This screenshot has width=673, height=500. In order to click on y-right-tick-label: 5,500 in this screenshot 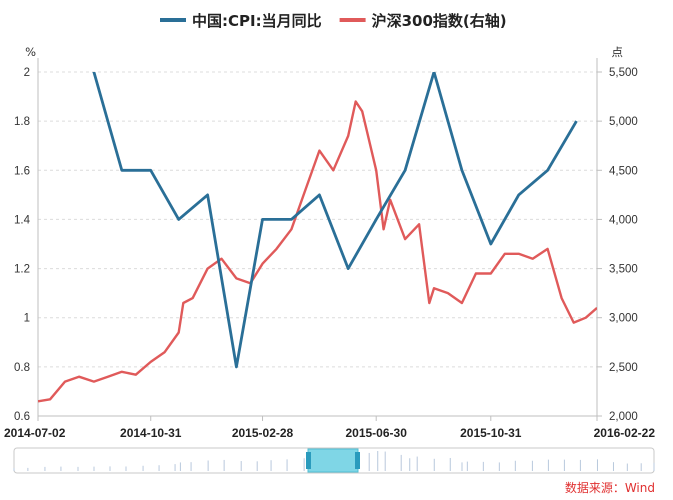, I will do `click(623, 73)`.